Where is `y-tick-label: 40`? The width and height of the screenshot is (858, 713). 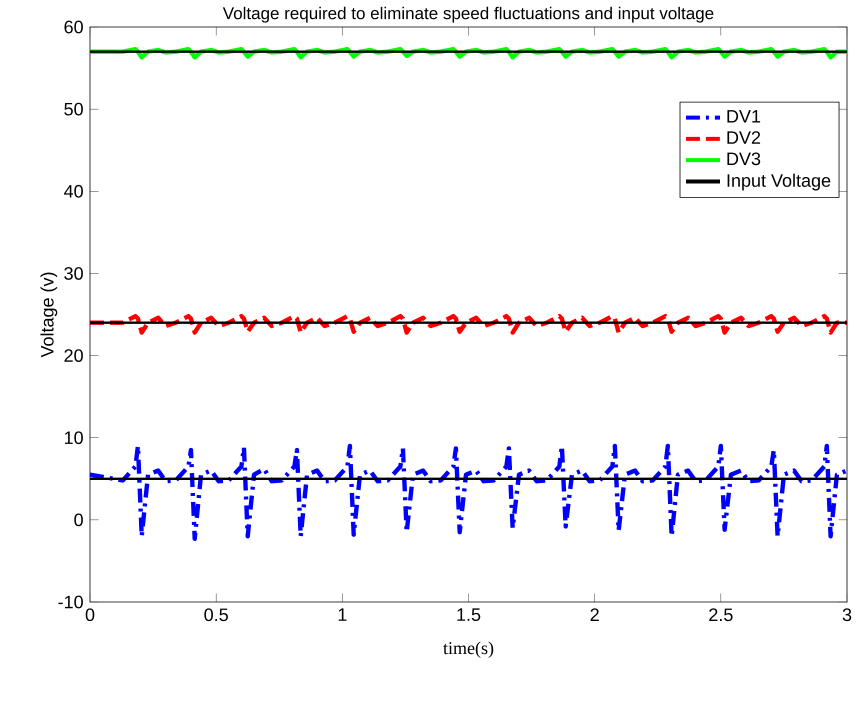 y-tick-label: 40 is located at coordinates (73, 191).